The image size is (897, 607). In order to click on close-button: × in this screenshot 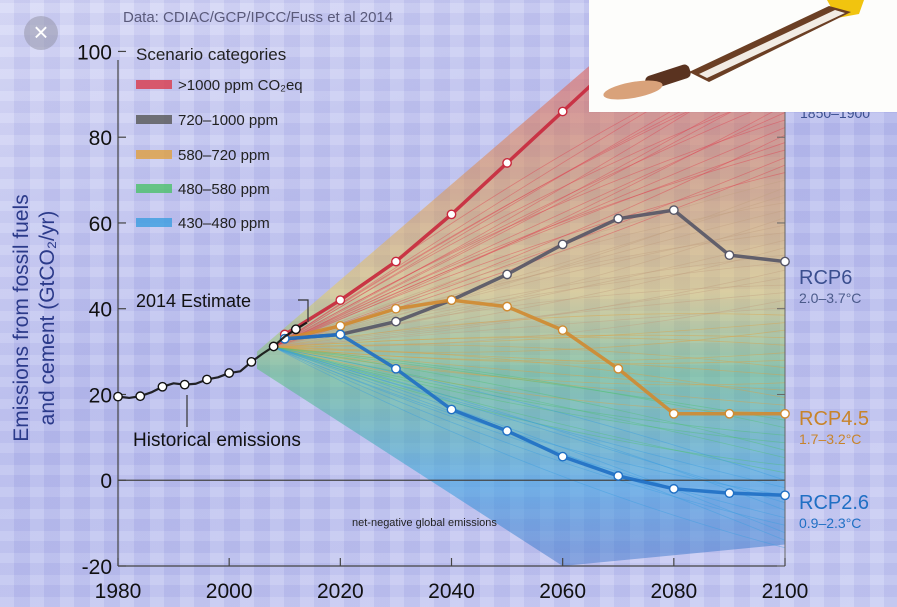, I will do `click(41, 33)`.